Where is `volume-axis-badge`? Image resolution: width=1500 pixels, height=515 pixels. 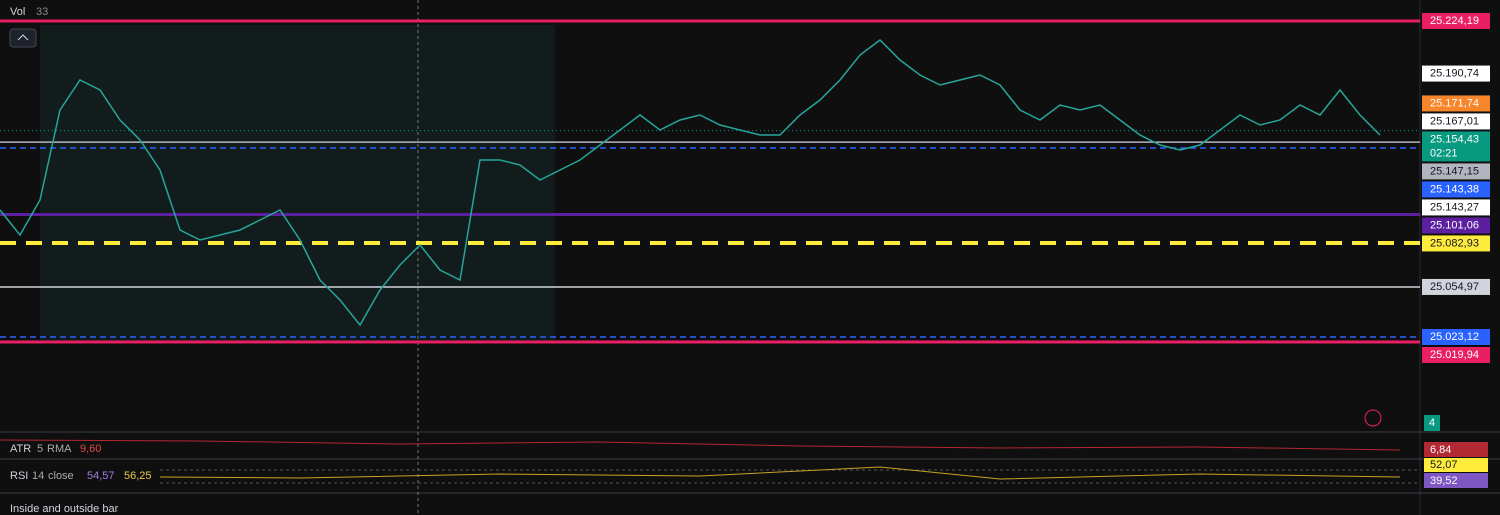
volume-axis-badge is located at coordinates (1432, 423).